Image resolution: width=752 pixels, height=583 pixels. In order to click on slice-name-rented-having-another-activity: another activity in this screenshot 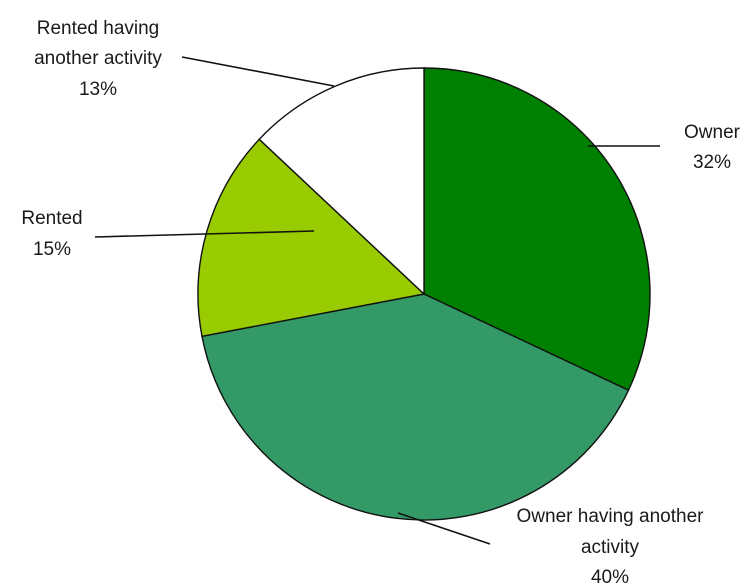, I will do `click(98, 58)`.